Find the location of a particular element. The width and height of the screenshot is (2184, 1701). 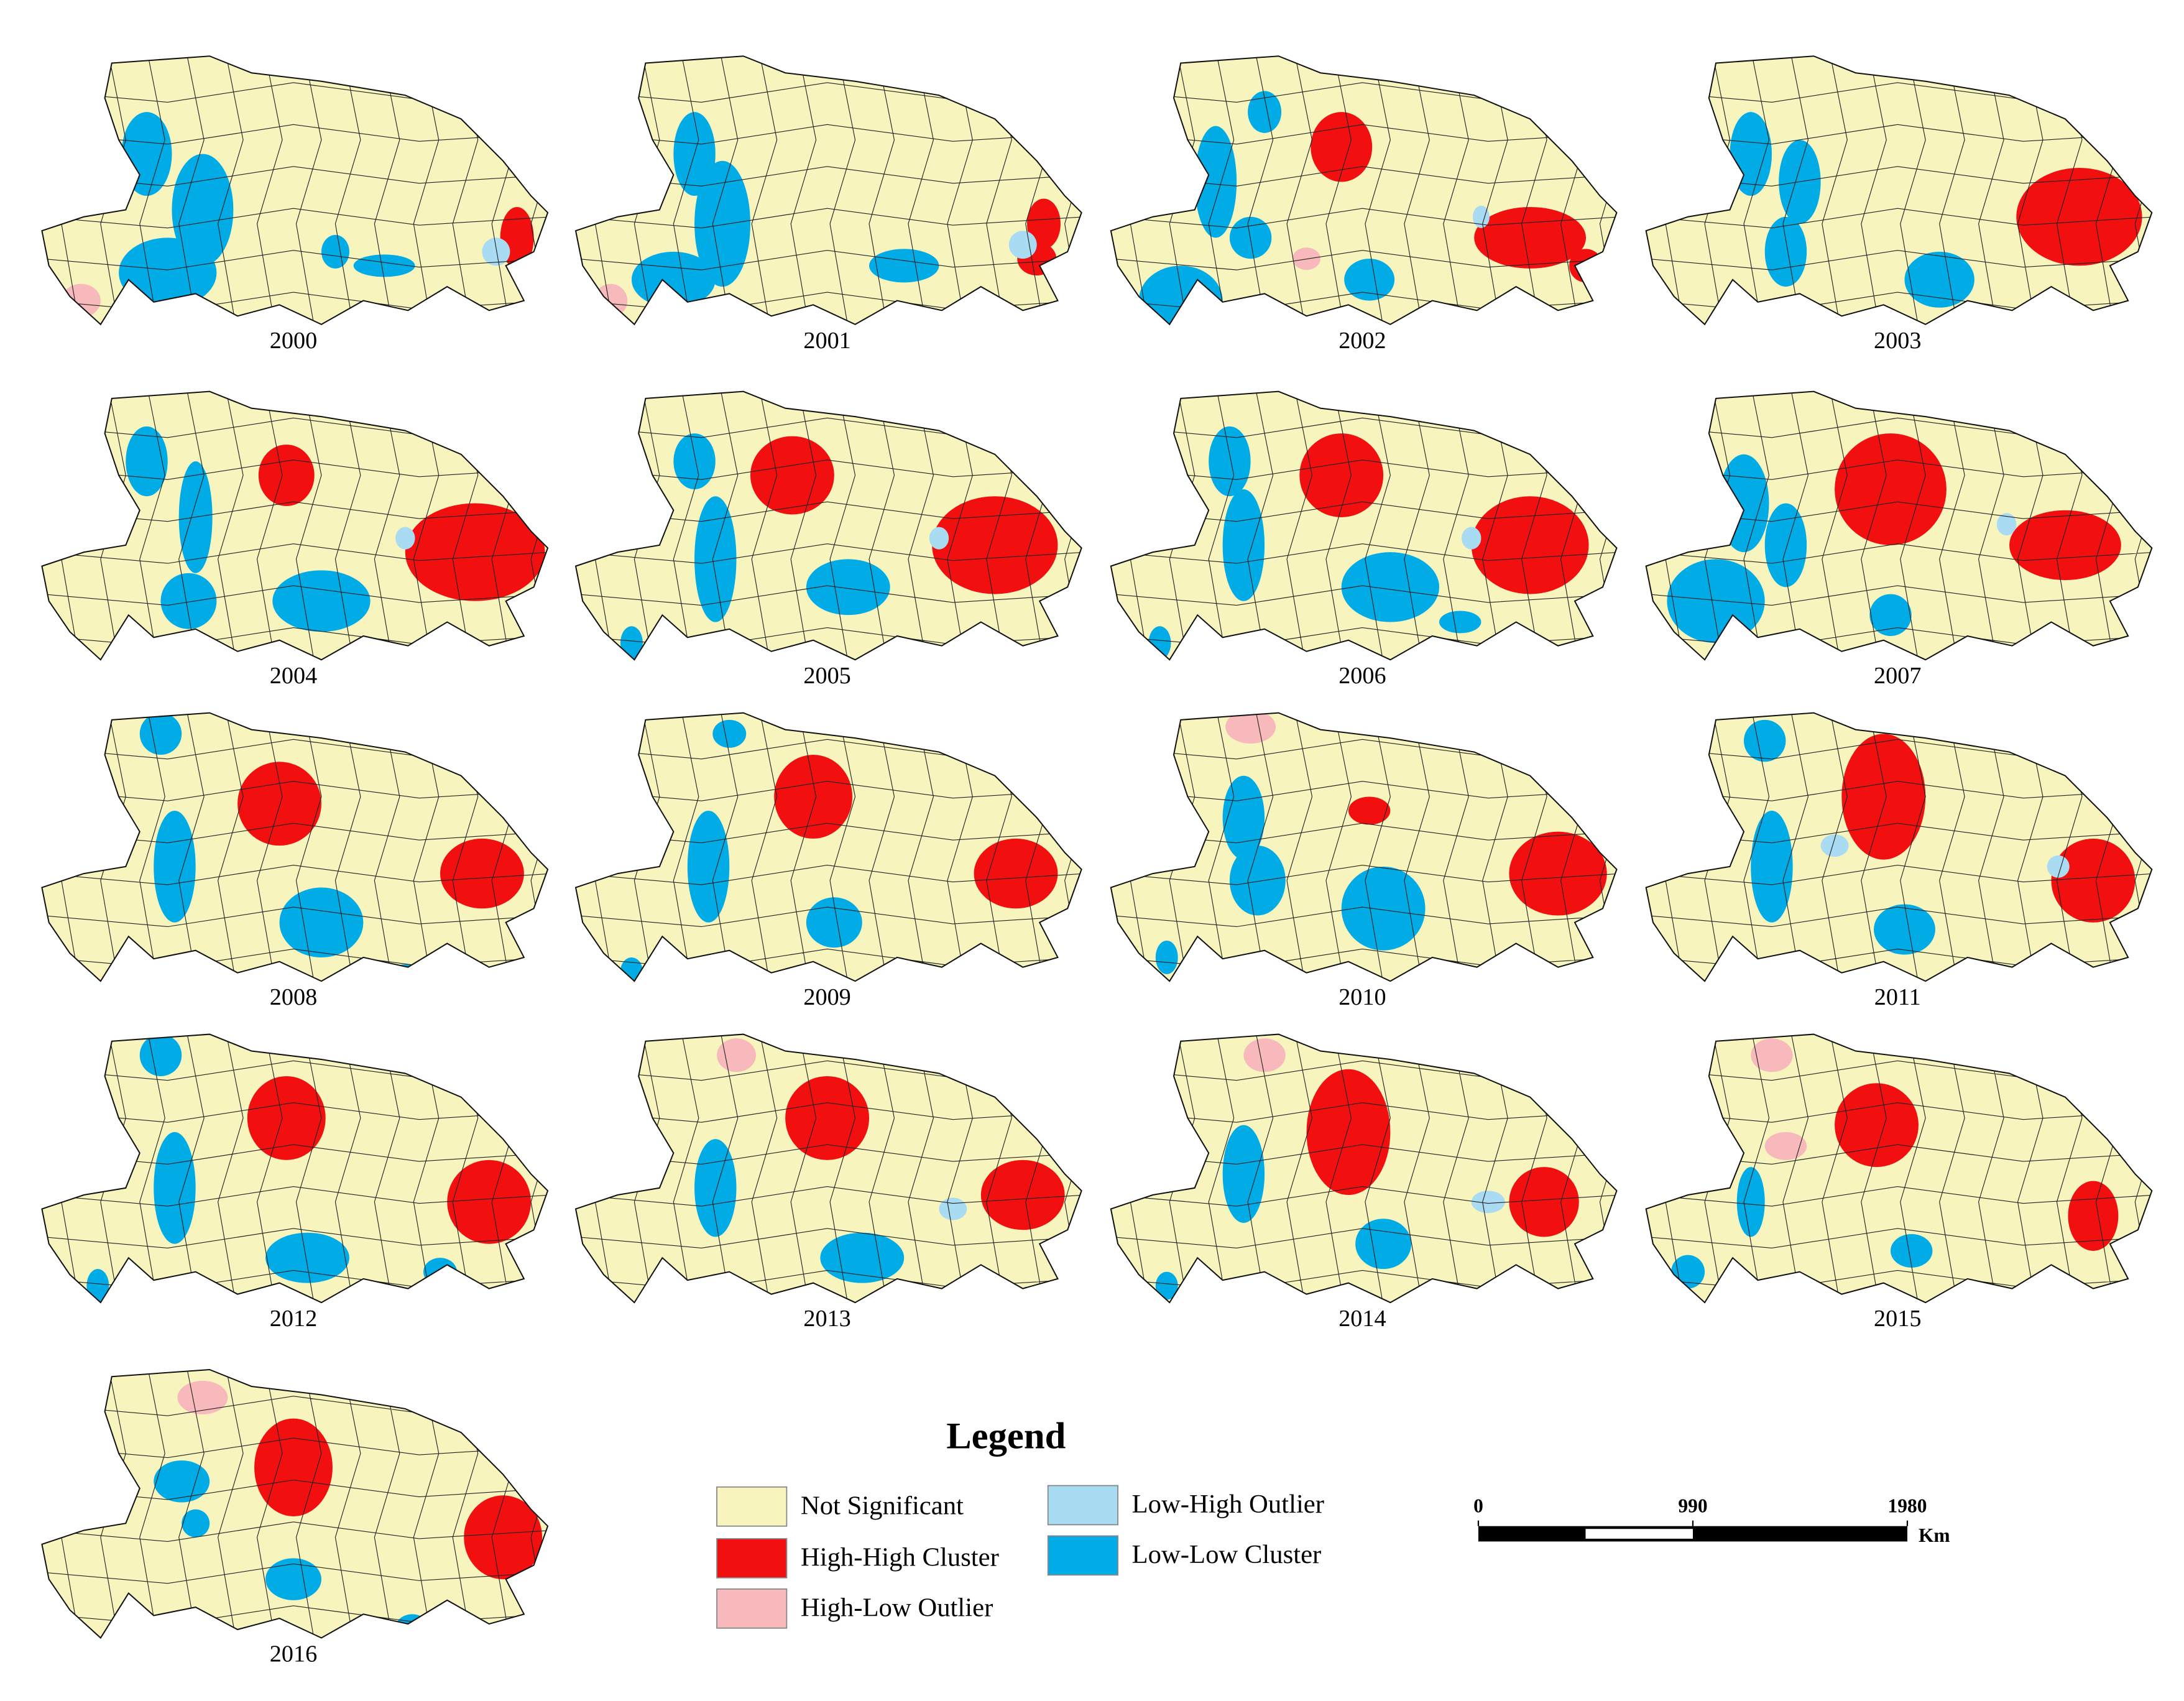

map-year-label: 2016 is located at coordinates (293, 1654).